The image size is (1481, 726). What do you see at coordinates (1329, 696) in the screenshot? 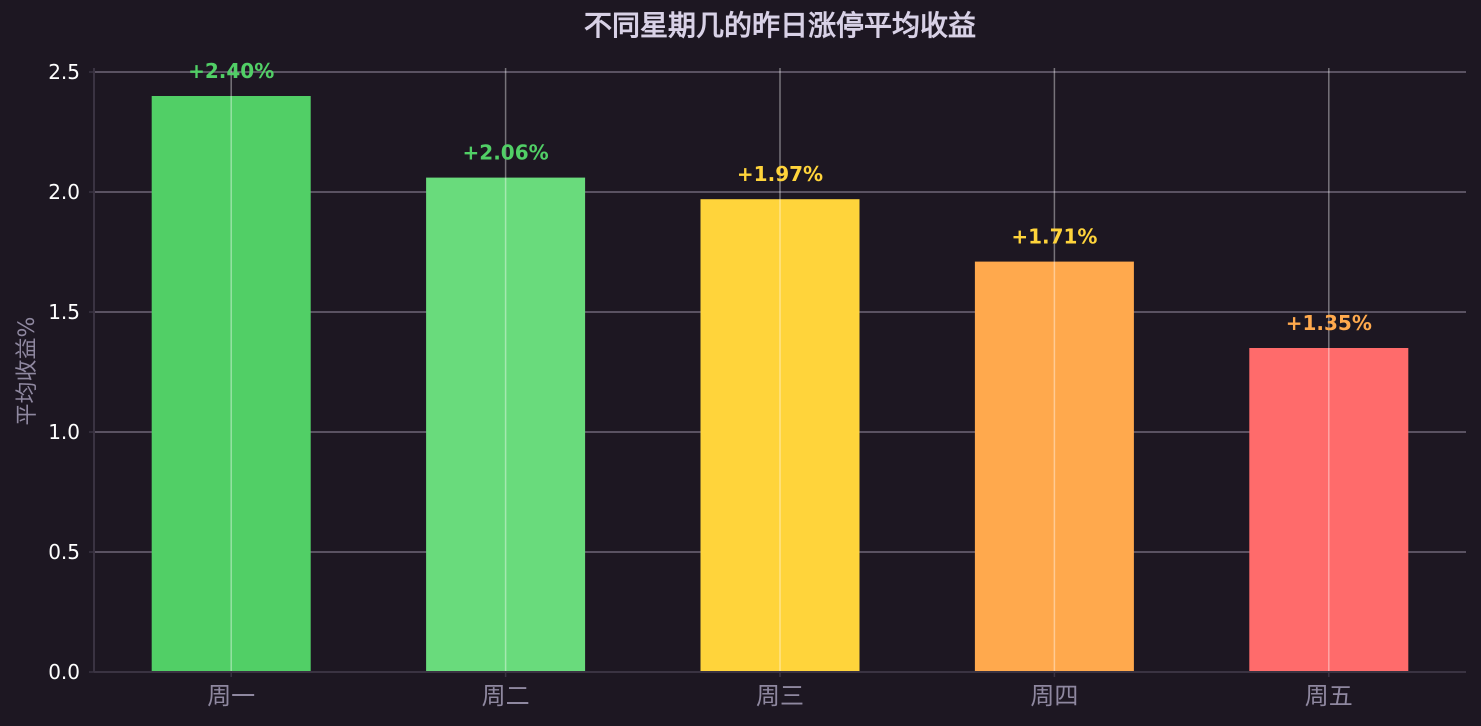
I see `x-tick-label: 周五` at bounding box center [1329, 696].